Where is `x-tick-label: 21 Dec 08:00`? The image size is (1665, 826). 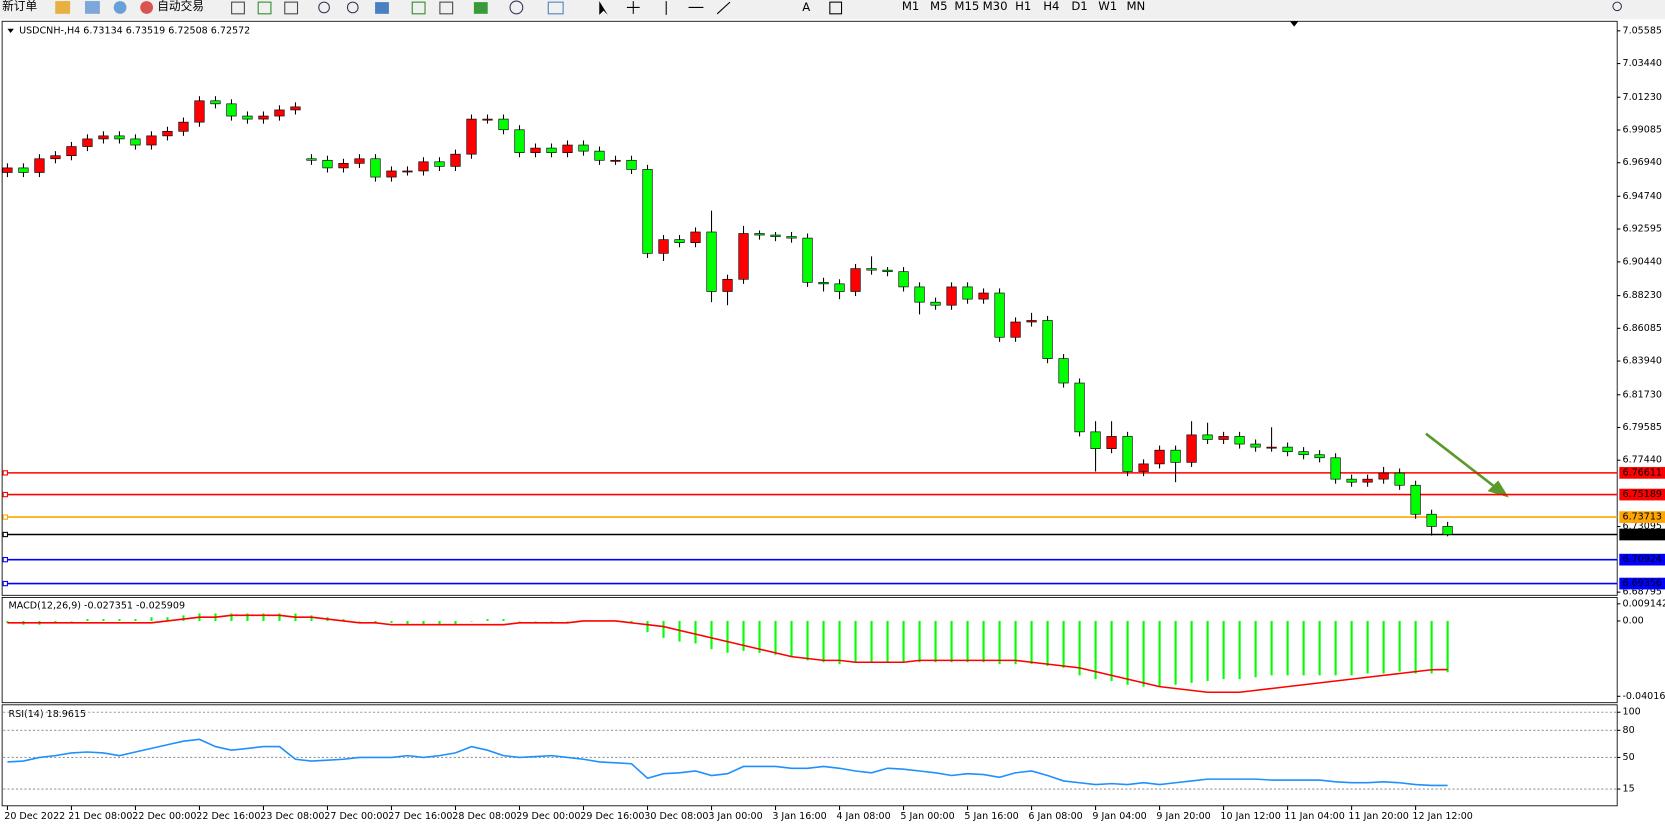 x-tick-label: 21 Dec 08:00 is located at coordinates (100, 816).